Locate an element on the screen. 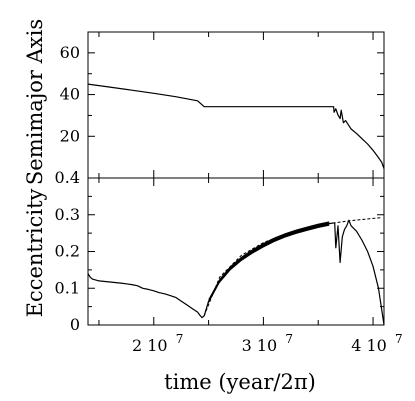 This screenshot has height=401, width=415. eccentricity-oscillation-band is located at coordinates (269, 262).